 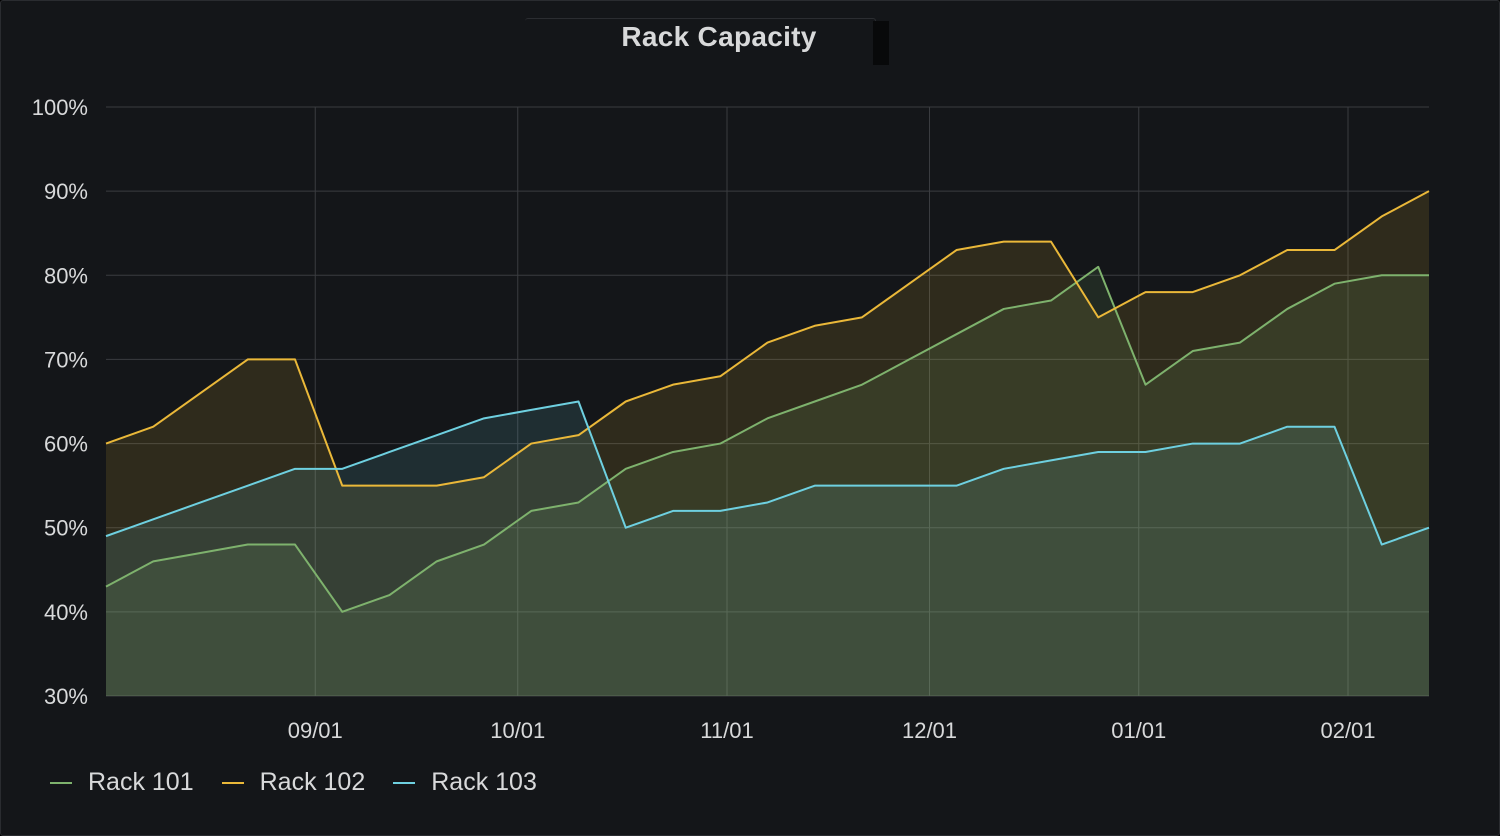 I want to click on x-tick-label: 10/01, so click(x=517, y=730).